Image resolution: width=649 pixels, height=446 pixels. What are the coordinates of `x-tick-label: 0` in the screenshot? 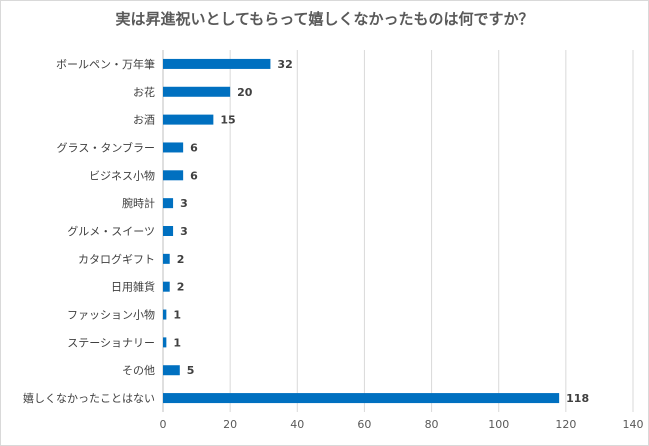 It's located at (163, 424).